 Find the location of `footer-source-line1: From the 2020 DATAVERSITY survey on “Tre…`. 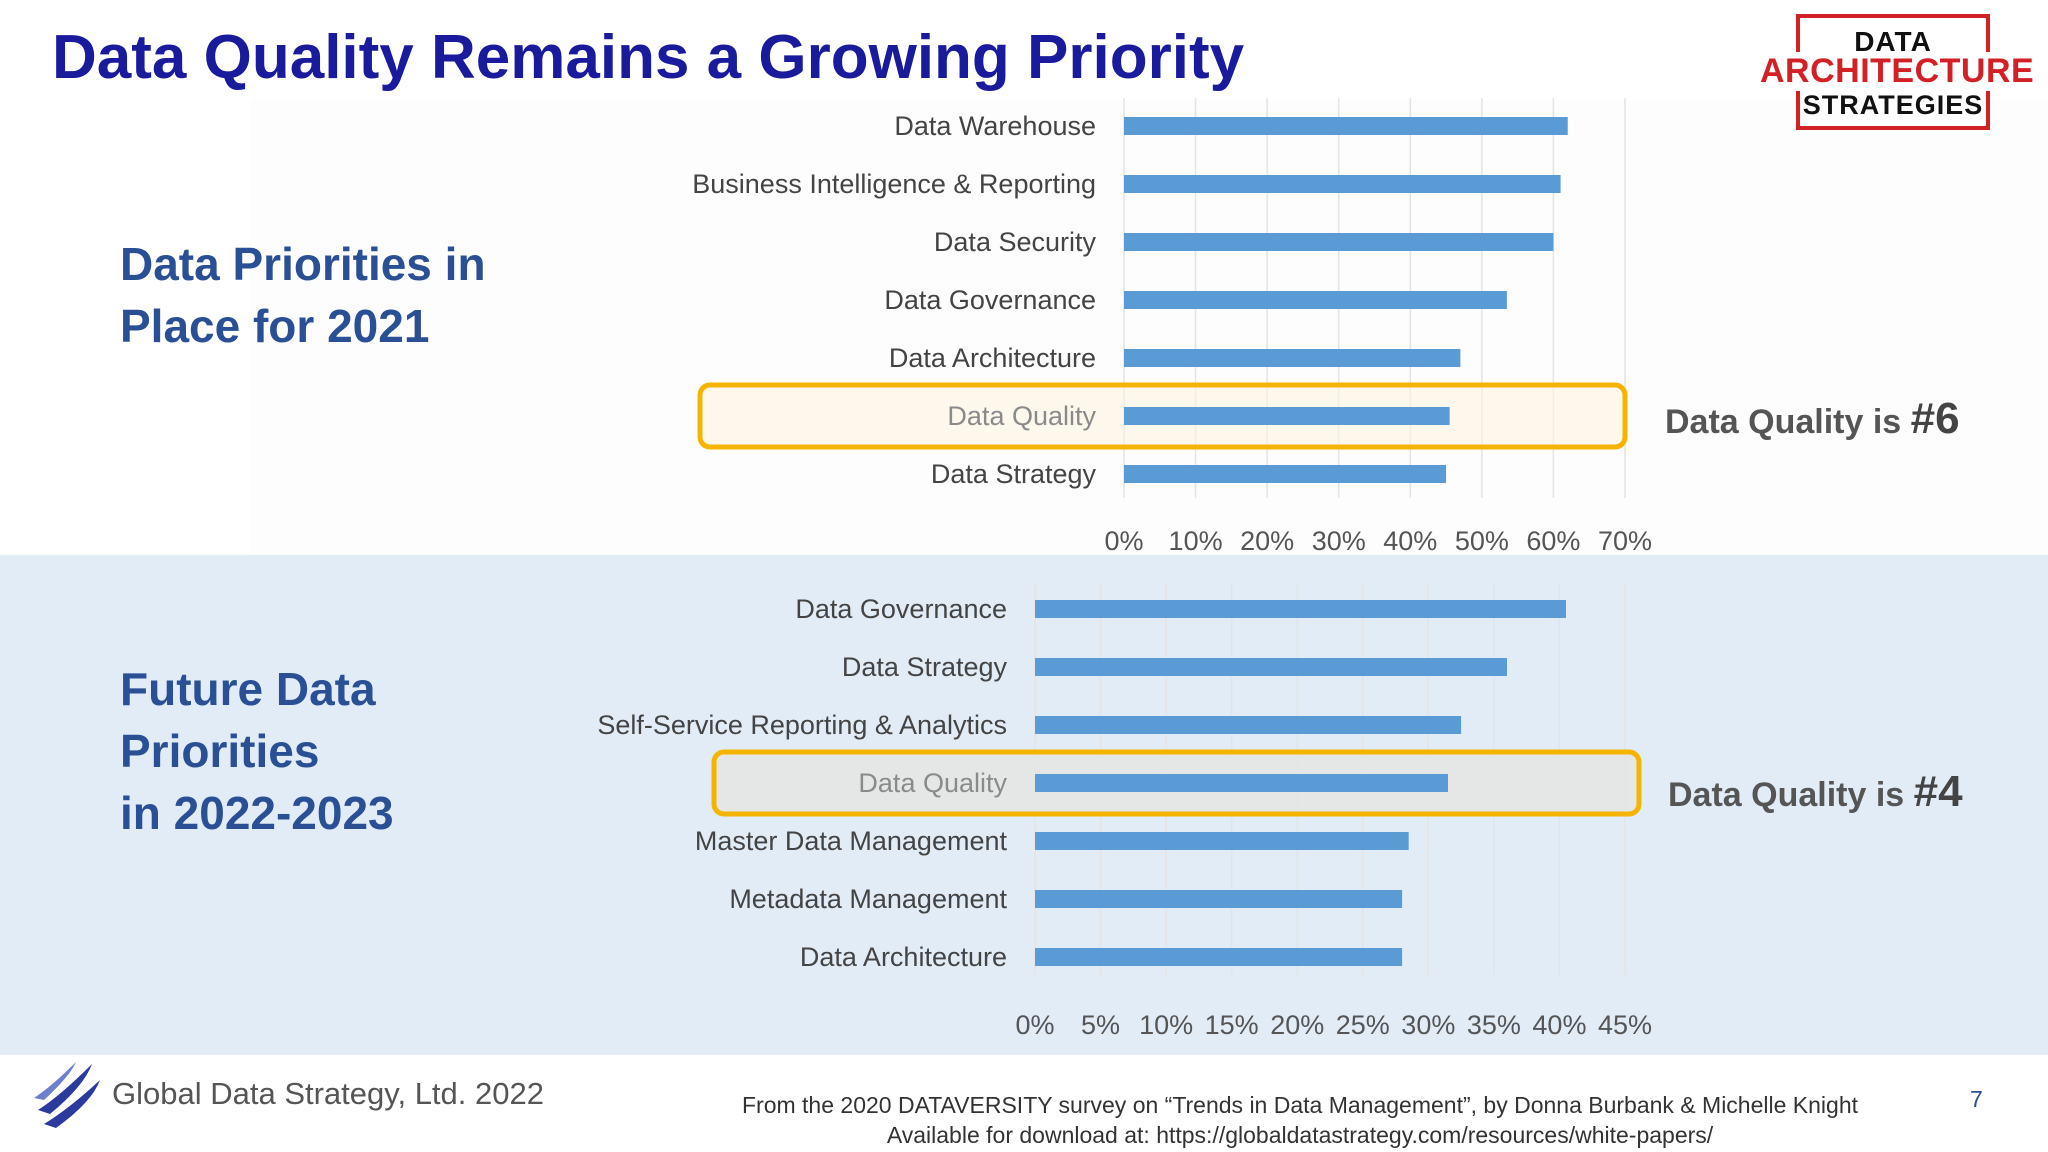

footer-source-line1: From the 2020 DATAVERSITY survey on “Tre… is located at coordinates (1300, 1105).